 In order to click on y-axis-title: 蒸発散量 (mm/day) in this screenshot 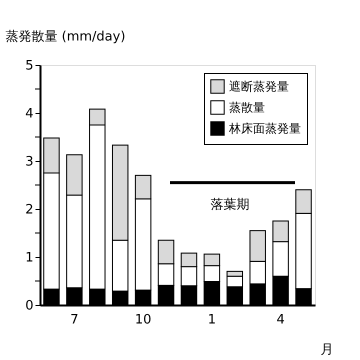, I will do `click(66, 37)`.